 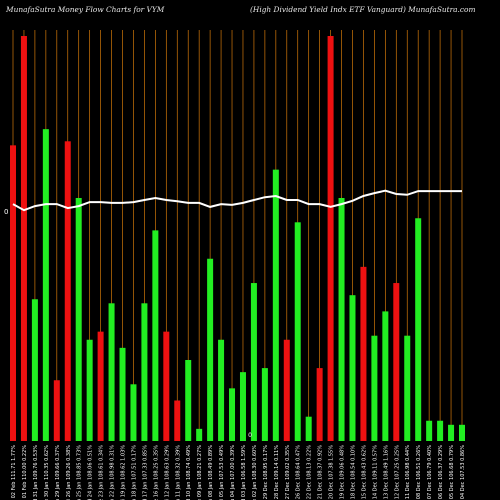 I want to click on x-tick-label: Tue 26 Dec 108.64 0.47%, so click(x=299, y=472).